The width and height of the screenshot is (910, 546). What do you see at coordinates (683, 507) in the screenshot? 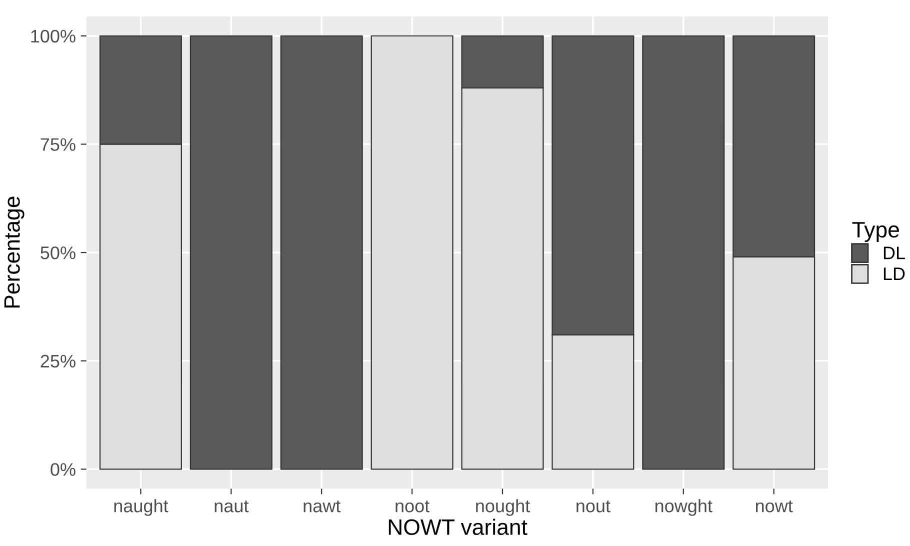
I see `x-tick-label: nowght` at bounding box center [683, 507].